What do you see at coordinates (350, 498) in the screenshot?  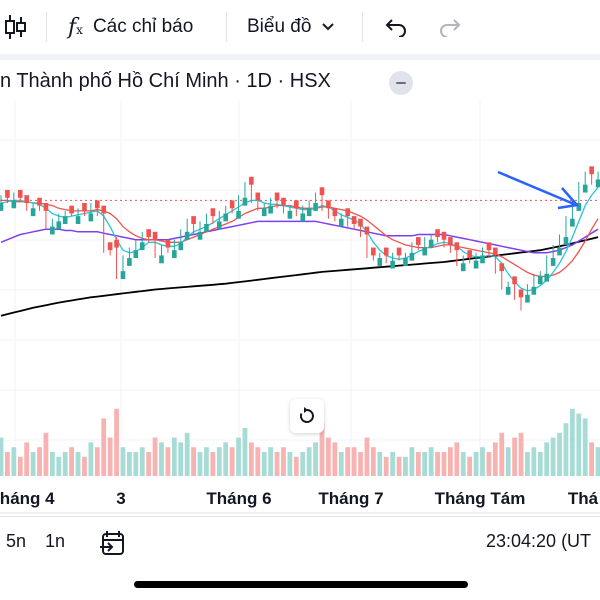 I see `x-tick-label: Tháng 7` at bounding box center [350, 498].